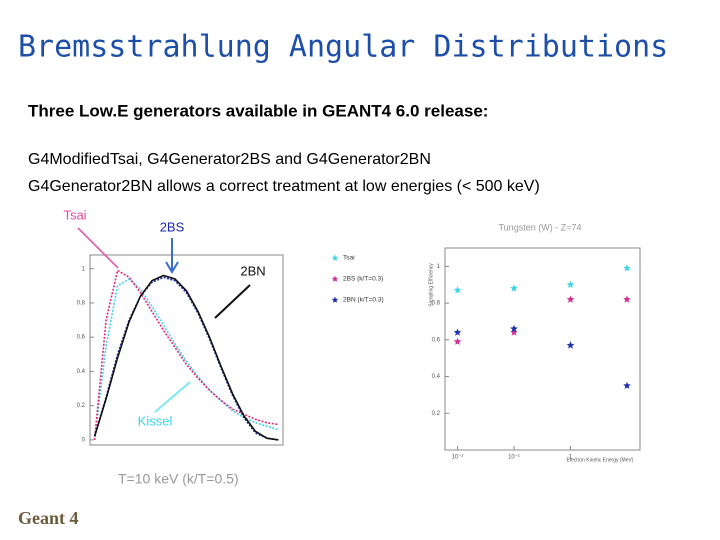 The height and width of the screenshot is (540, 720). I want to click on curve-label: Kissel, so click(155, 420).